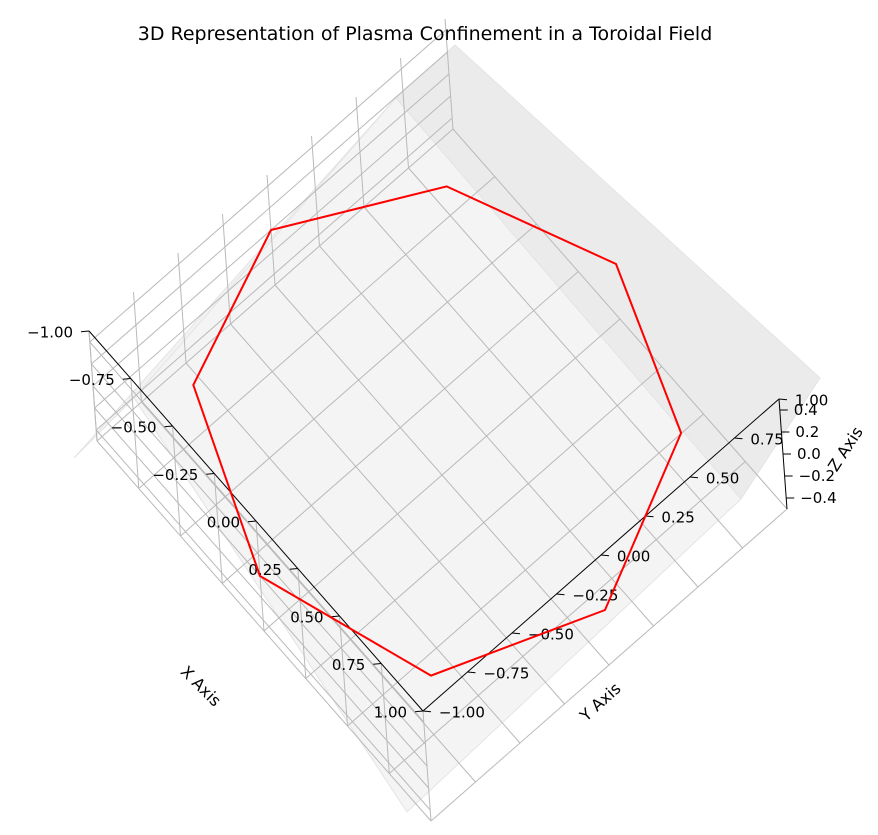 The width and height of the screenshot is (878, 835). What do you see at coordinates (633, 557) in the screenshot?
I see `y-tick-label: 0.00` at bounding box center [633, 557].